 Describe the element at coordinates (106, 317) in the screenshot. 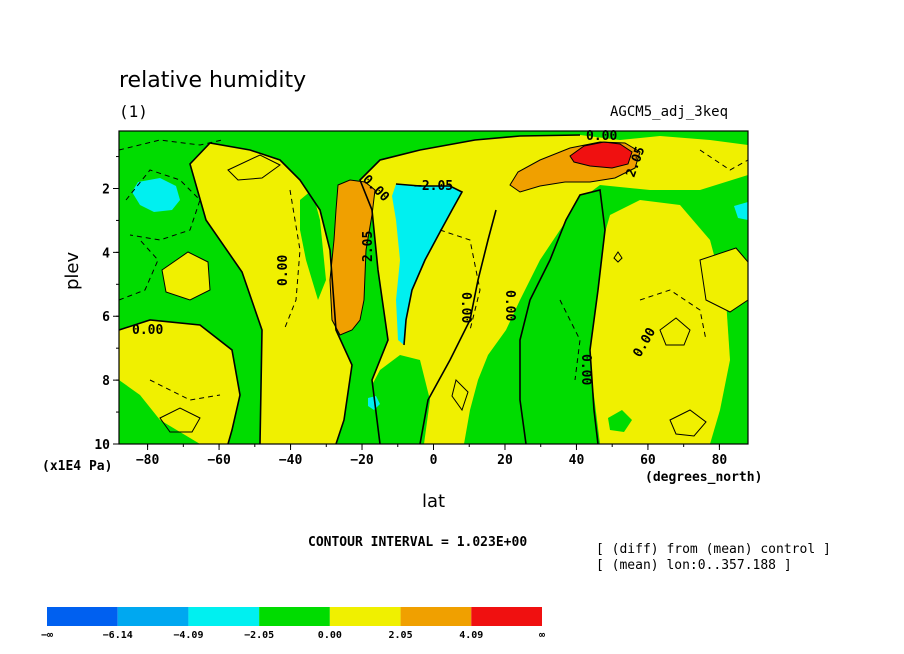

I see `y-tick-label: 6` at that location.